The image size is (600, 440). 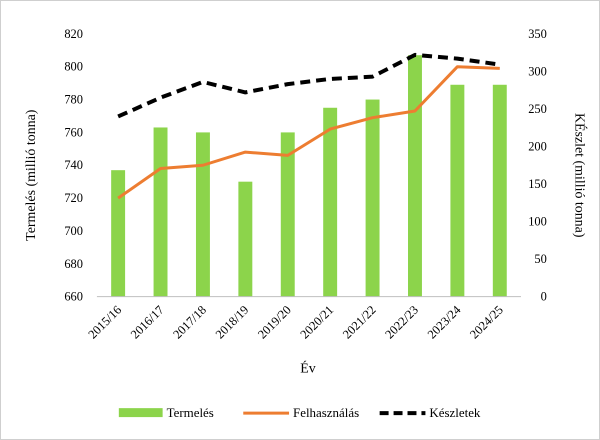 I want to click on right-axis-ticks: 0 50 100 150 200 250 300 350, so click(x=537, y=165).